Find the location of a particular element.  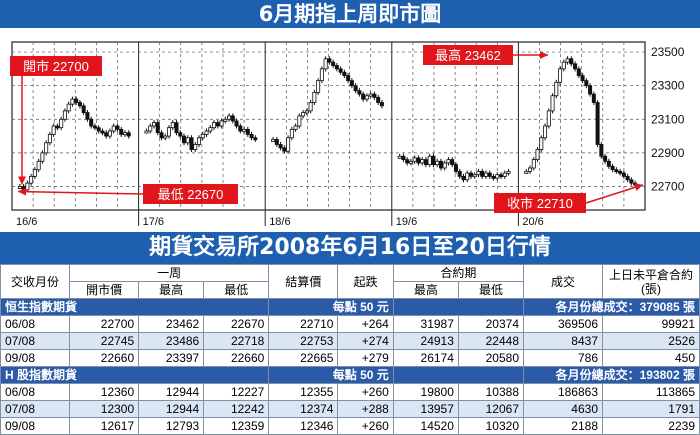

th-low: 最低 is located at coordinates (236, 290).